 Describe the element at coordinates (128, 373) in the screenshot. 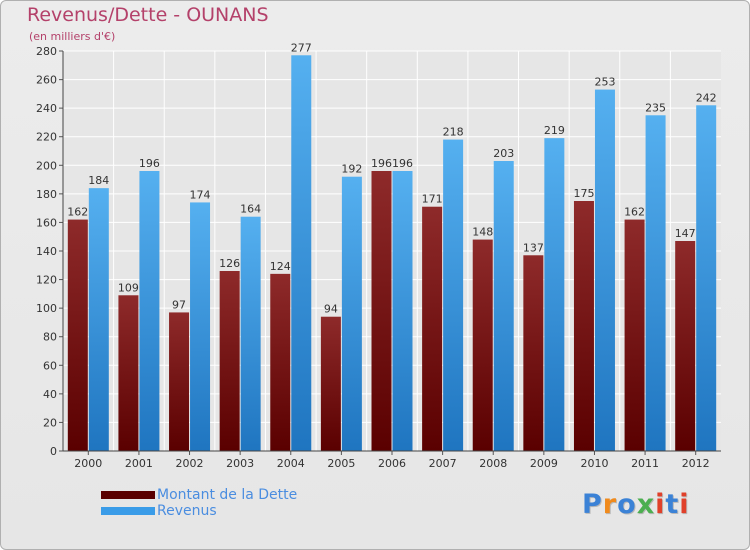

I see `bar-dette-2001` at that location.